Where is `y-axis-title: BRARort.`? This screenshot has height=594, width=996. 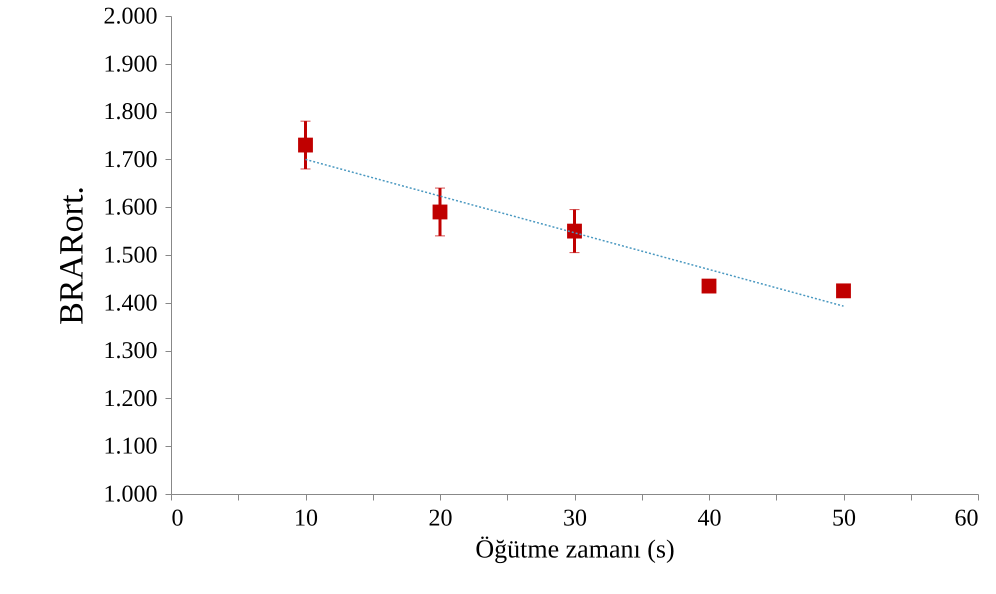
y-axis-title: BRARort. is located at coordinates (72, 255).